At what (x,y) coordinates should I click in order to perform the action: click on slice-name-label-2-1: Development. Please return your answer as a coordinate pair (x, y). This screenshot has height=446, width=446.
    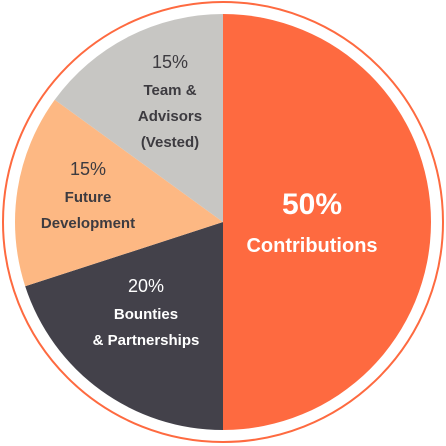
    Looking at the image, I should click on (88, 223).